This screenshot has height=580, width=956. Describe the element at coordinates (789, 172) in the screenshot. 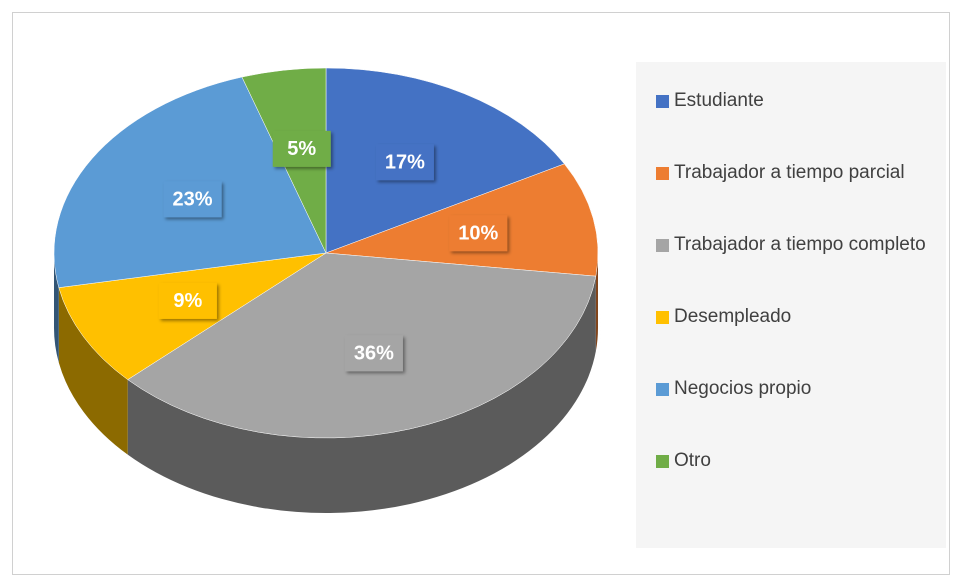

I see `legend-label: Trabajador a tiempo parcial` at that location.